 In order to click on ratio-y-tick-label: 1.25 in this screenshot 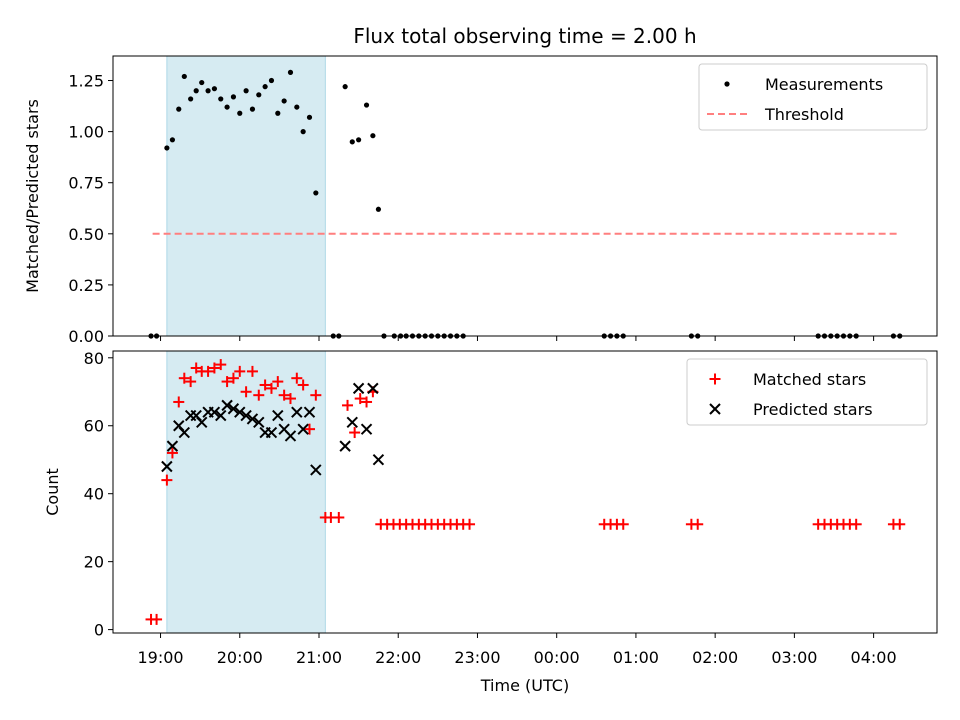, I will do `click(86, 81)`.